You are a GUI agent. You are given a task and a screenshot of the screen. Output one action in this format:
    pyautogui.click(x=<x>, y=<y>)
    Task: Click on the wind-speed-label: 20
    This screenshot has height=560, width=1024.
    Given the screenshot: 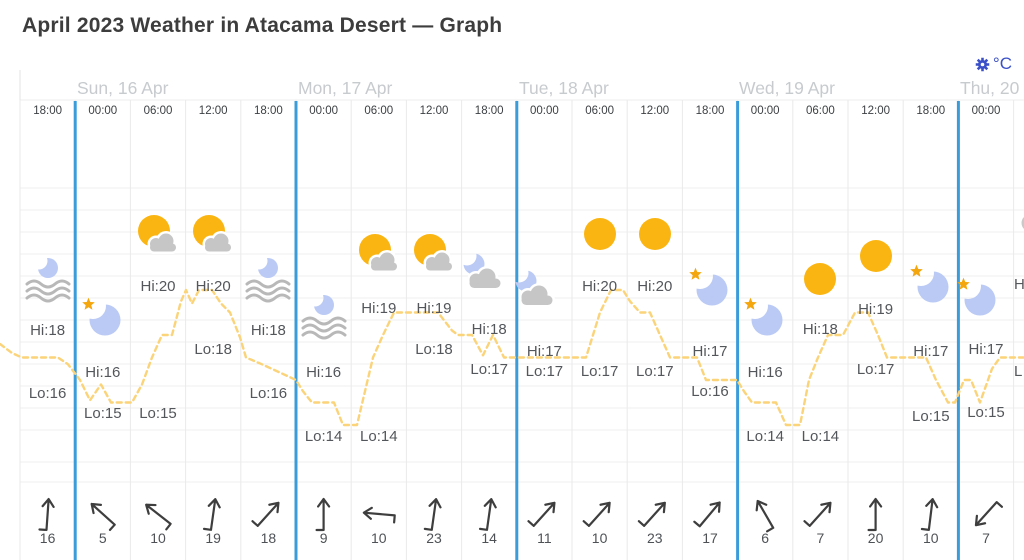 What is the action you would take?
    pyautogui.click(x=875, y=538)
    